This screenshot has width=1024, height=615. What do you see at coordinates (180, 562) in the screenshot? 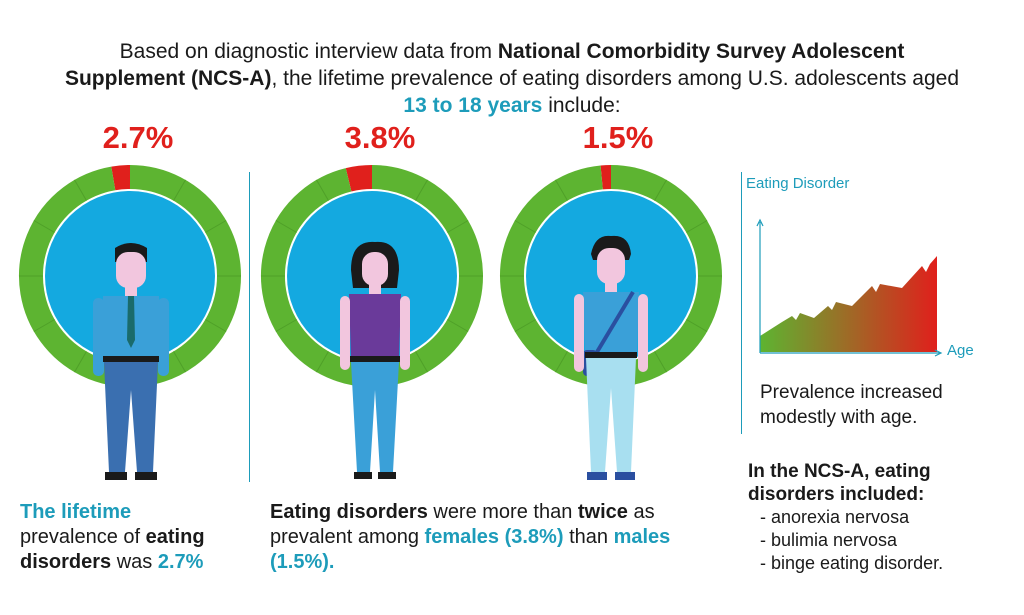
I see `caption-part: 2.7%` at bounding box center [180, 562].